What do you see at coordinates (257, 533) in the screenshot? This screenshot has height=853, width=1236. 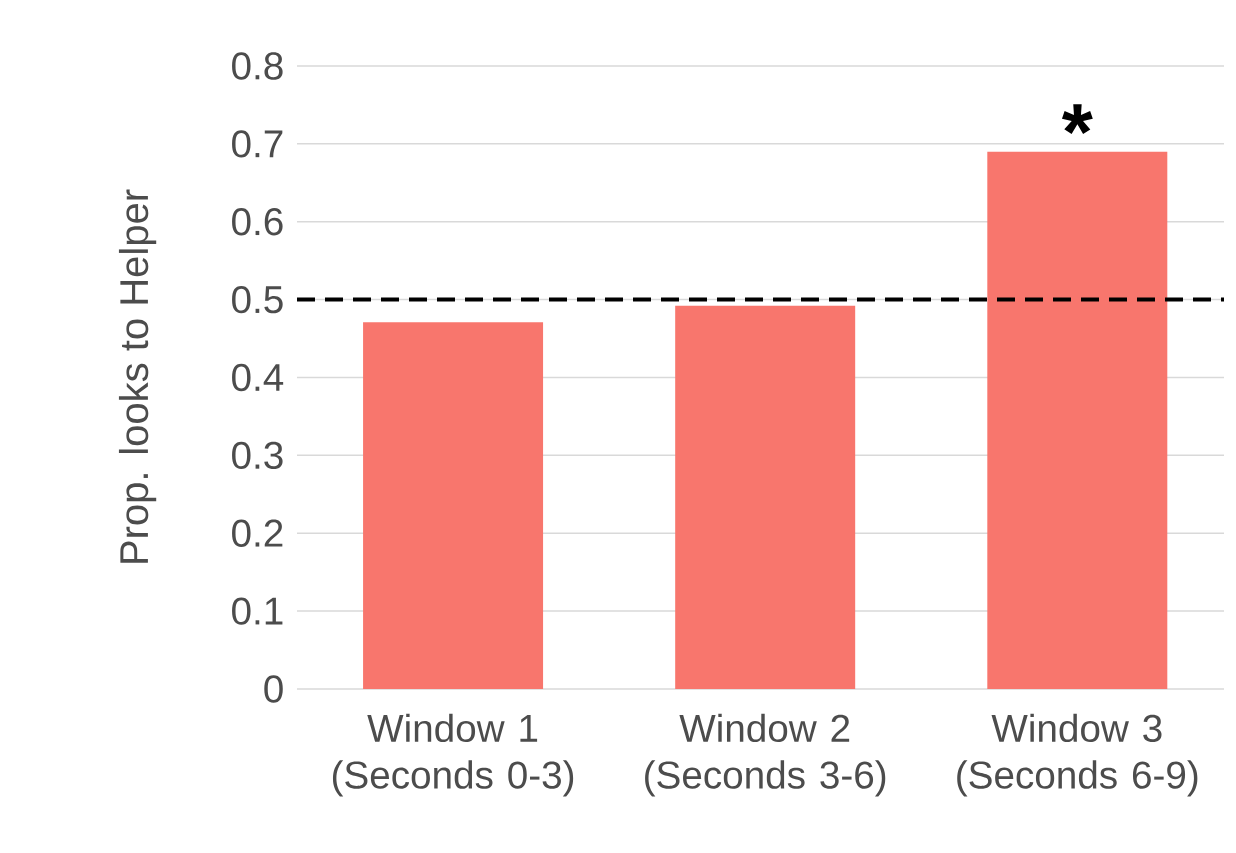 I see `y-tick-label: 0.2` at bounding box center [257, 533].